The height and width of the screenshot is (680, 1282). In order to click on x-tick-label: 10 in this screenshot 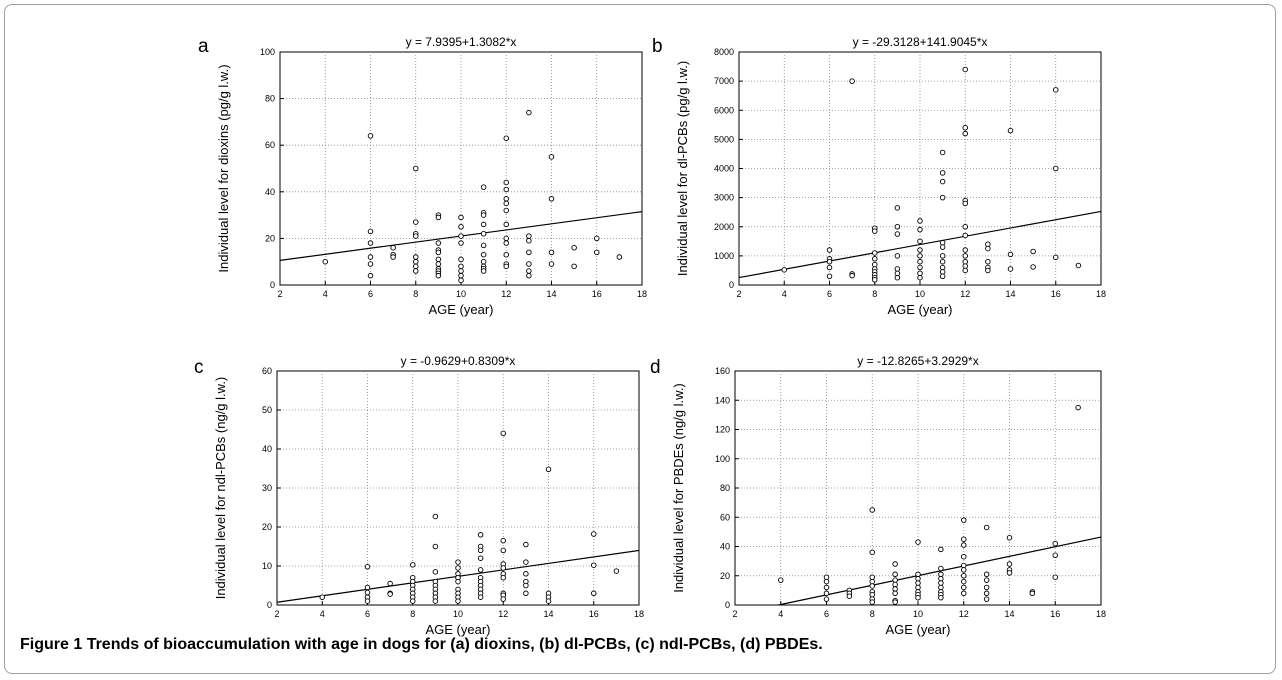, I will do `click(918, 614)`.